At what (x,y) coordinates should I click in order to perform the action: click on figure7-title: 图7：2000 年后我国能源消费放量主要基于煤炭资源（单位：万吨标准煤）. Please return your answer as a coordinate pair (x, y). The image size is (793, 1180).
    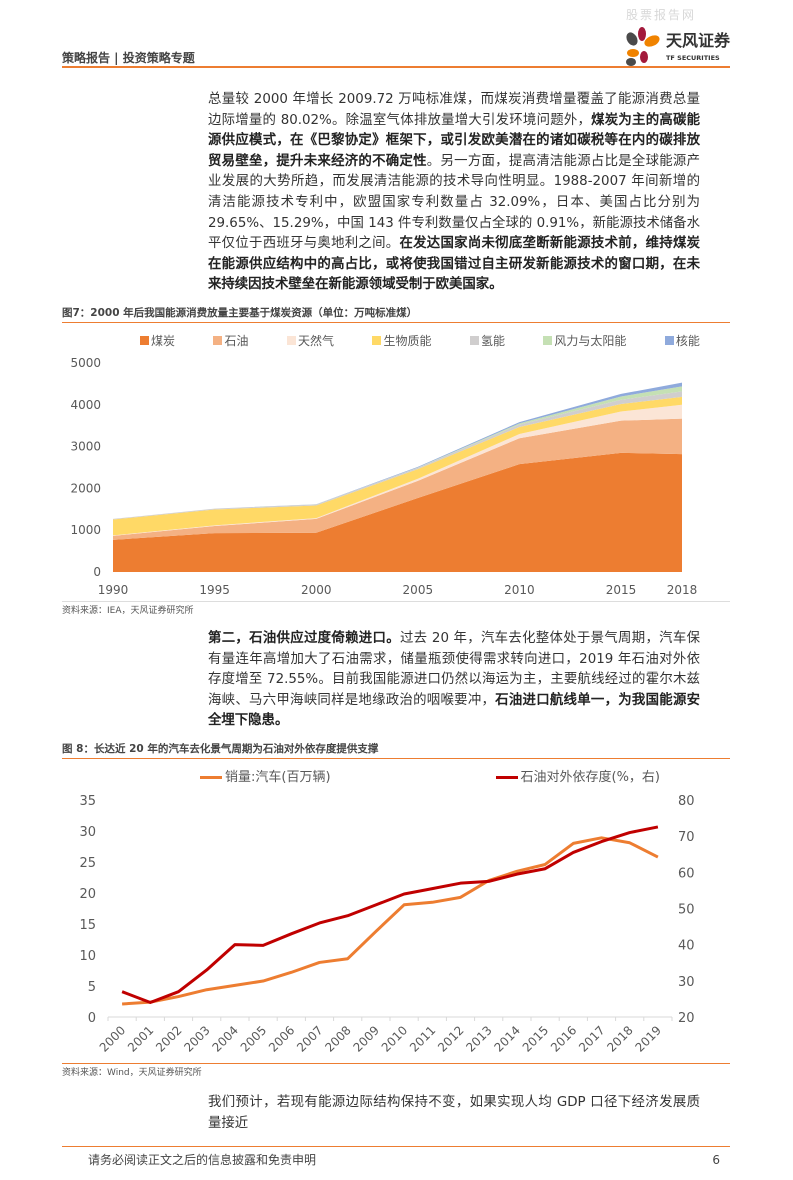
    Looking at the image, I should click on (396, 313).